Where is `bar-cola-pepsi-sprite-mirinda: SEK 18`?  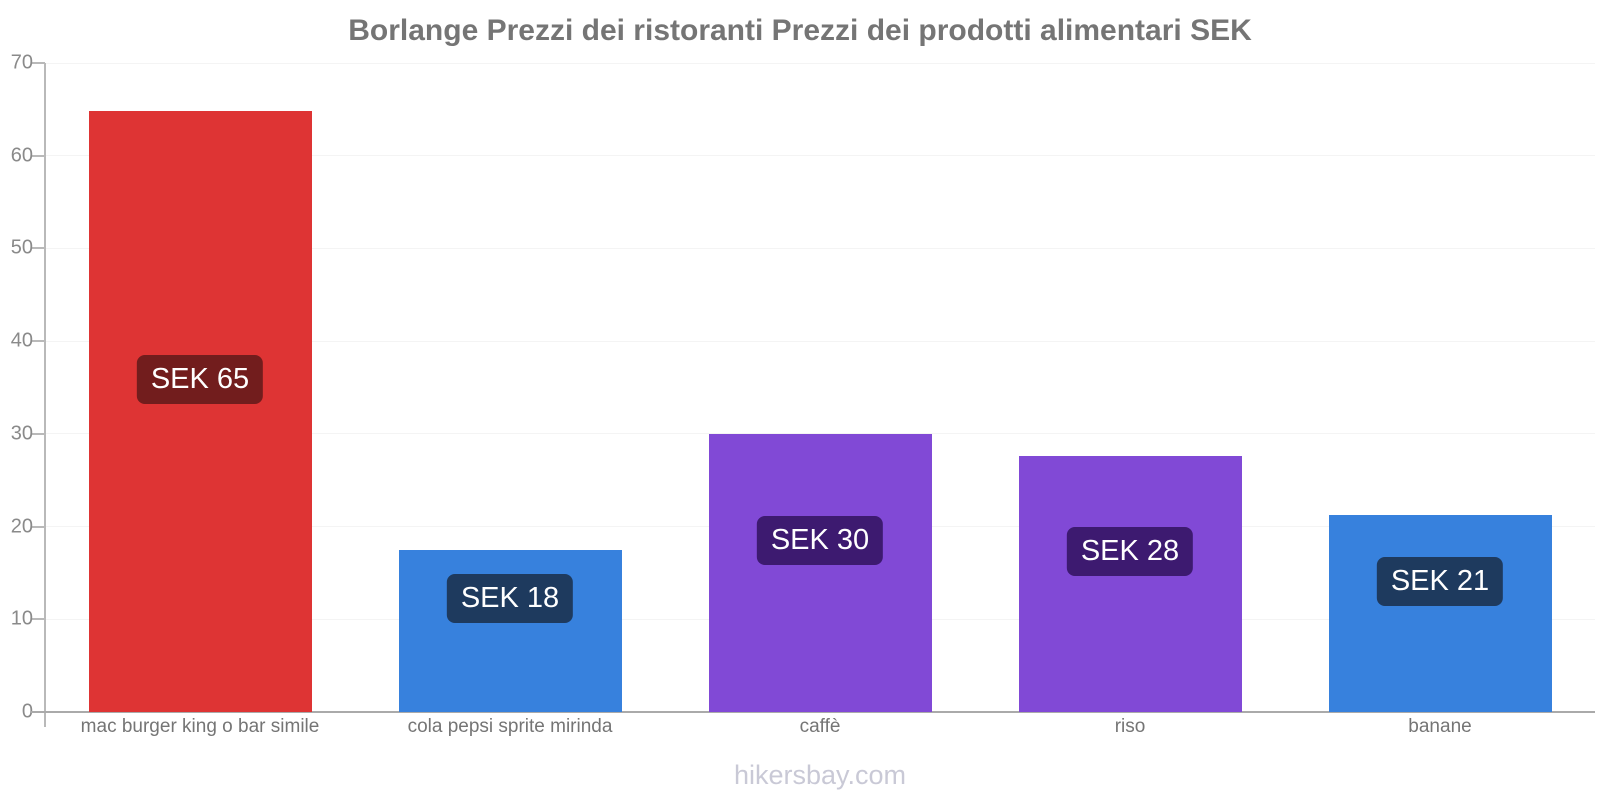 bar-cola-pepsi-sprite-mirinda: SEK 18 is located at coordinates (510, 631).